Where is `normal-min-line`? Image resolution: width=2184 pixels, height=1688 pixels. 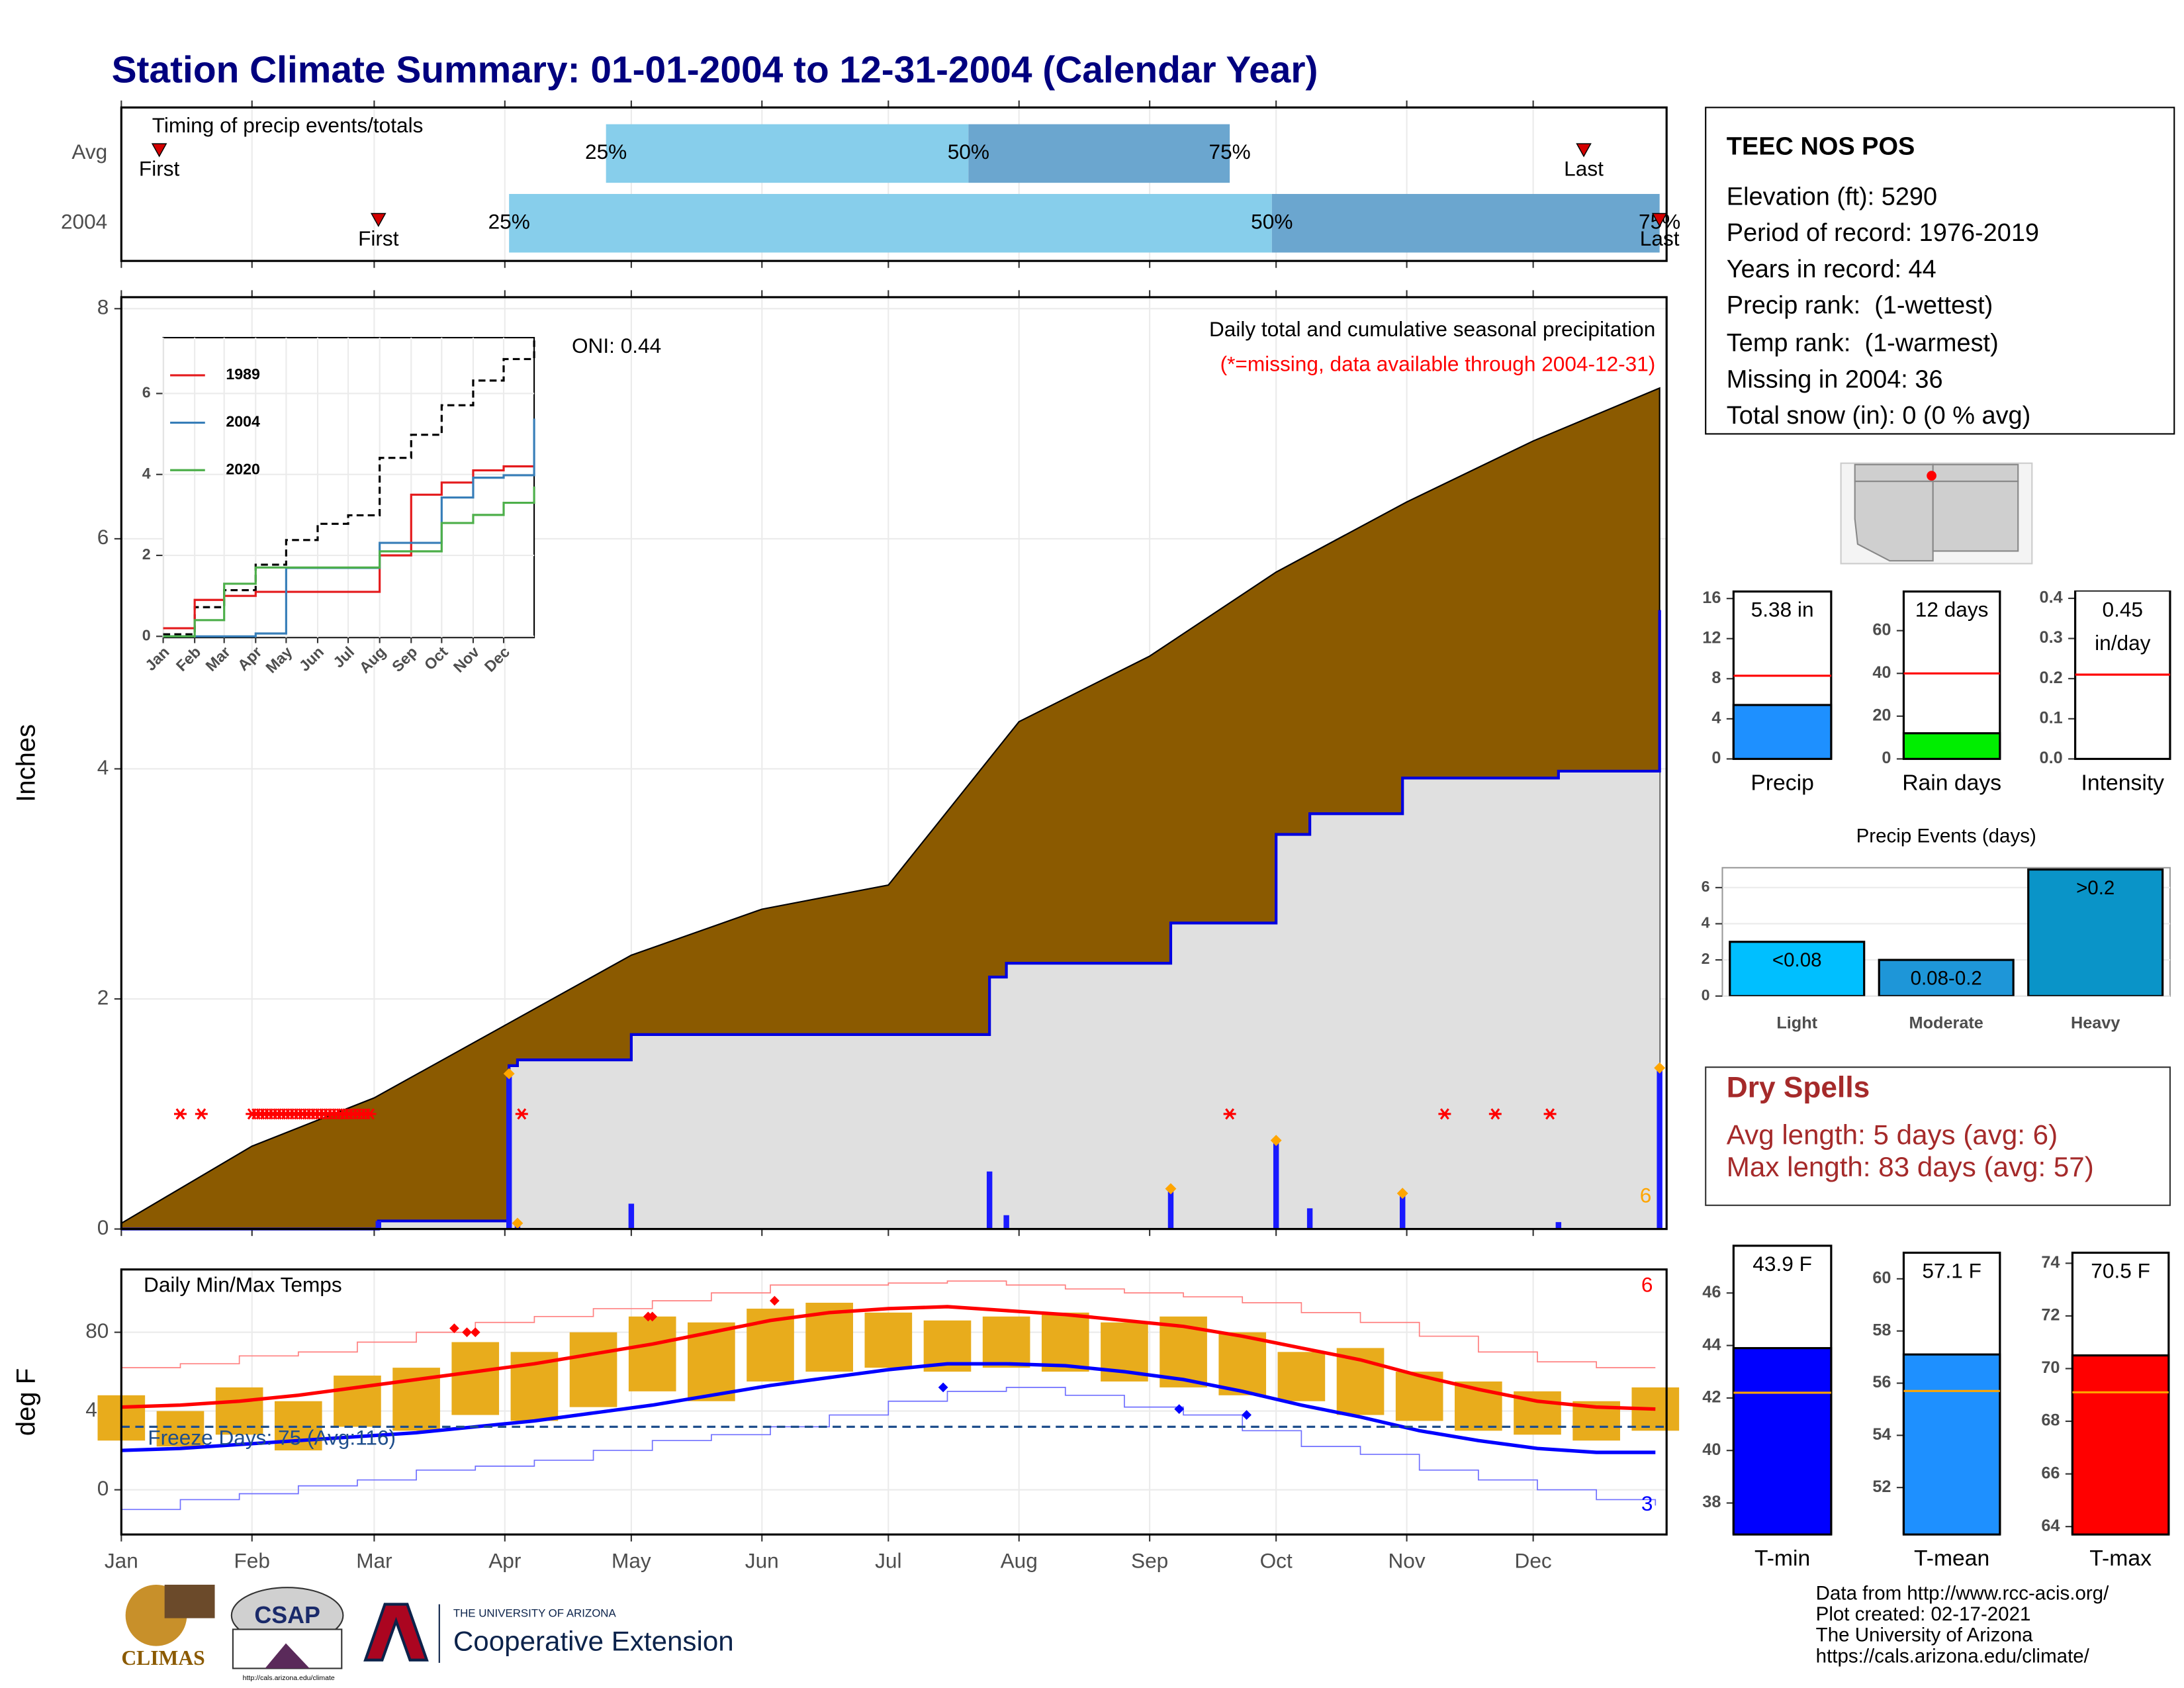 normal-min-line is located at coordinates (889, 1408).